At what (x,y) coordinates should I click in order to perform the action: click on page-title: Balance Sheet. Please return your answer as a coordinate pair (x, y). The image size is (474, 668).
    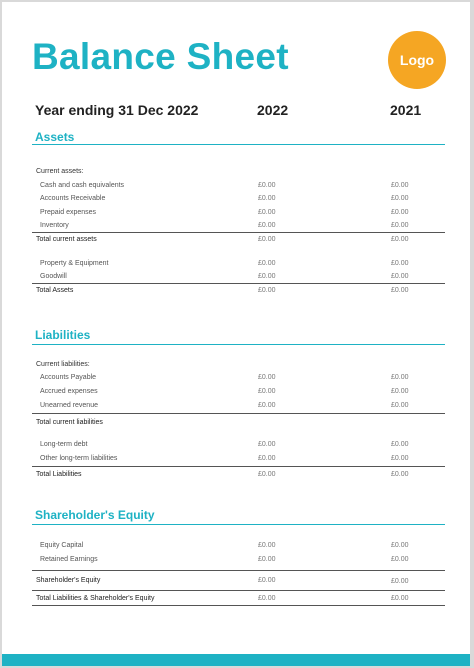
    Looking at the image, I should click on (160, 56).